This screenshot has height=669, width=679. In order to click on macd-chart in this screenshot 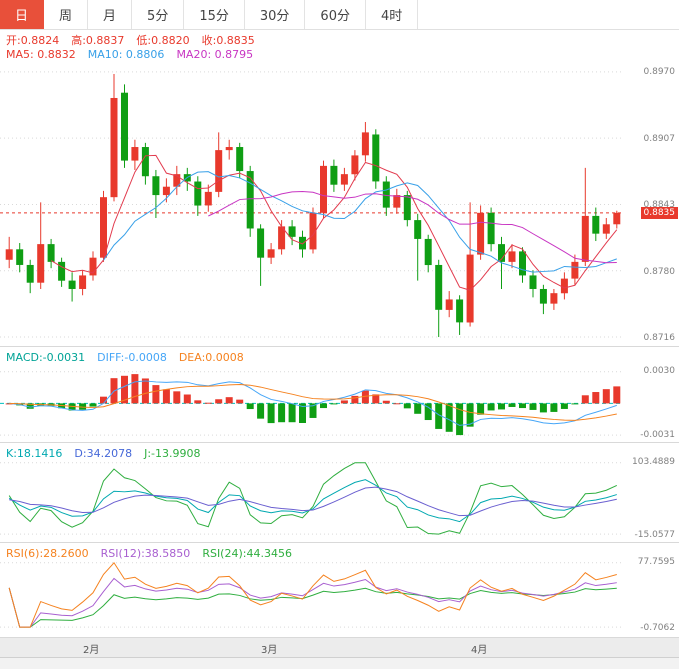, I will do `click(311, 403)`.